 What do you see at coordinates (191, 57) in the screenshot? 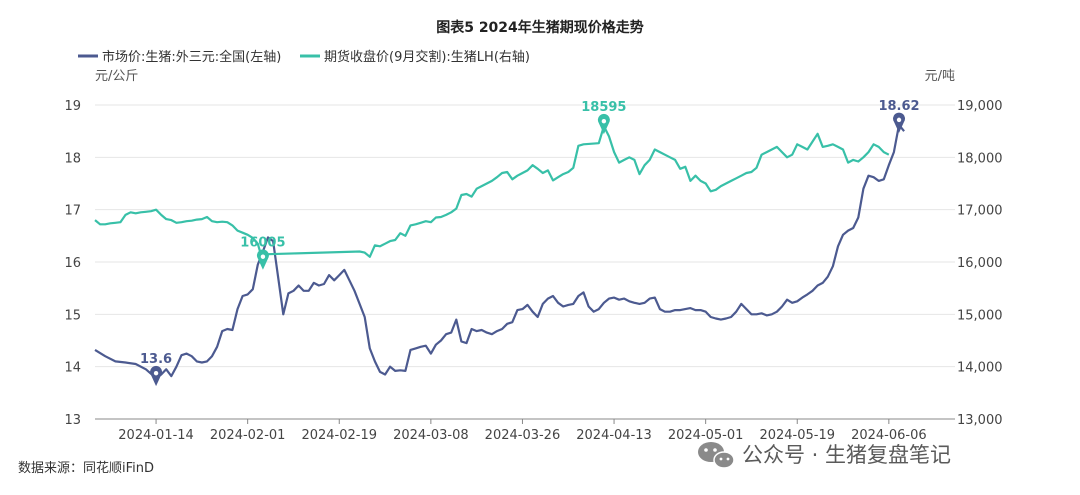
I see `legend-label-spot: 市场价:生猪:外三元:全国(左轴)` at bounding box center [191, 57].